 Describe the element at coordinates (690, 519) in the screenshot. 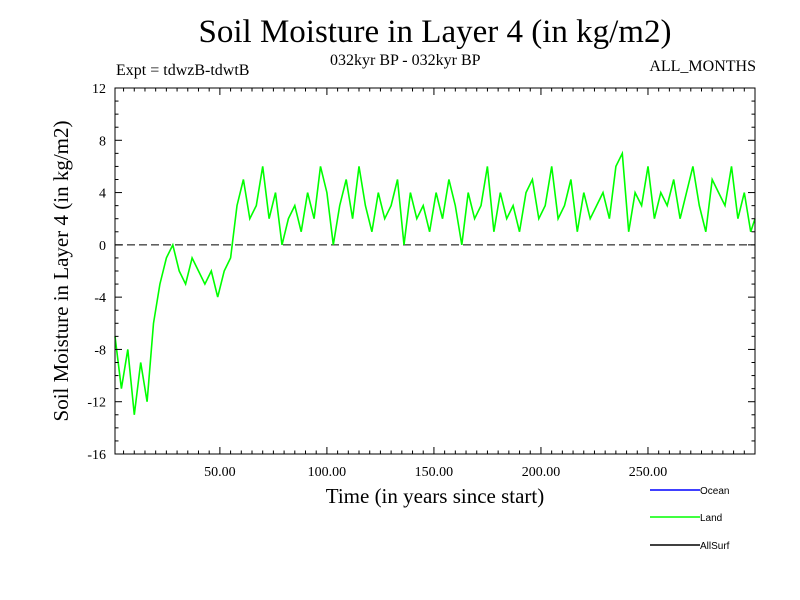

I see `legend: Ocean Land AllSurf` at that location.